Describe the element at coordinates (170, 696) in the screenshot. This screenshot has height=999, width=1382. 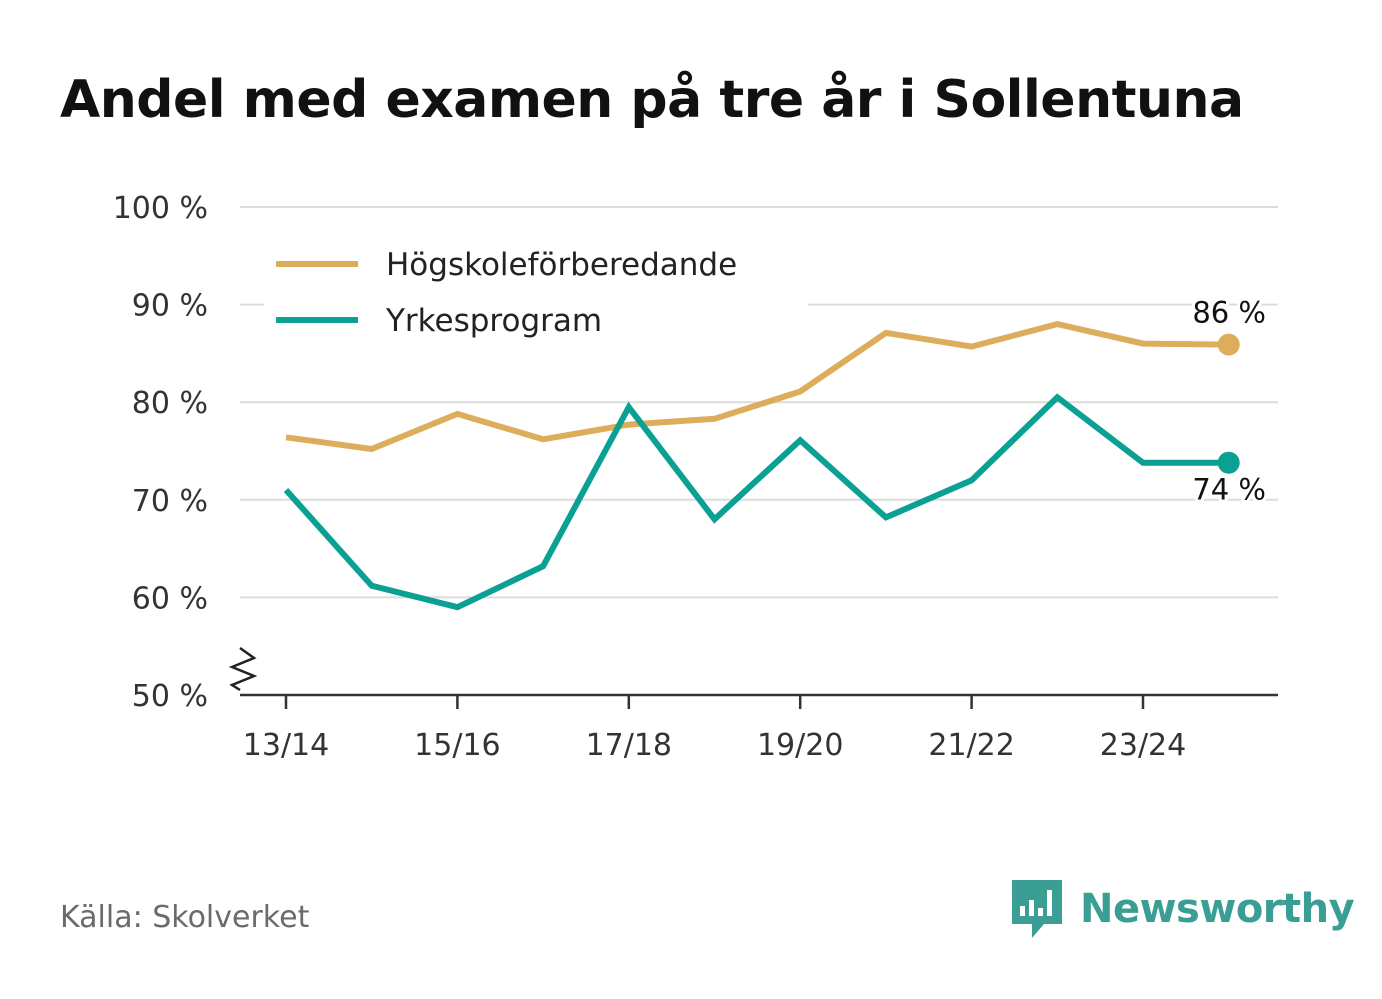
I see `y-tick-label: 50 %` at that location.